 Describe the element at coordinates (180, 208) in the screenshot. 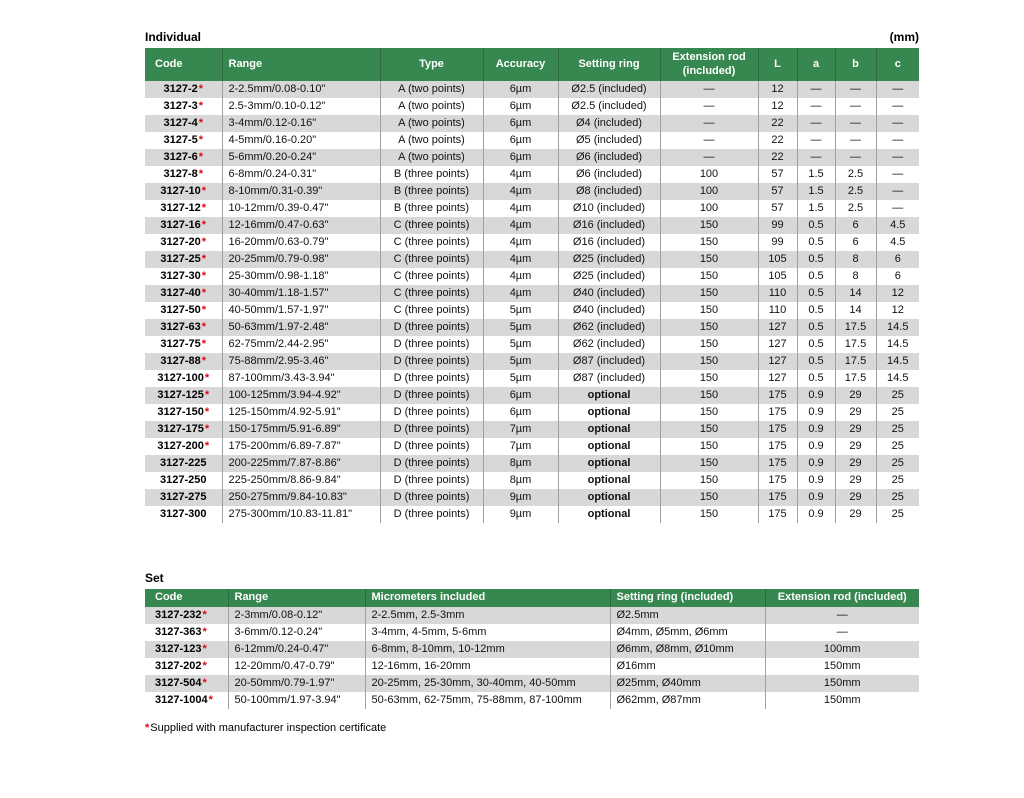

I see `product-code: 3127-12` at that location.